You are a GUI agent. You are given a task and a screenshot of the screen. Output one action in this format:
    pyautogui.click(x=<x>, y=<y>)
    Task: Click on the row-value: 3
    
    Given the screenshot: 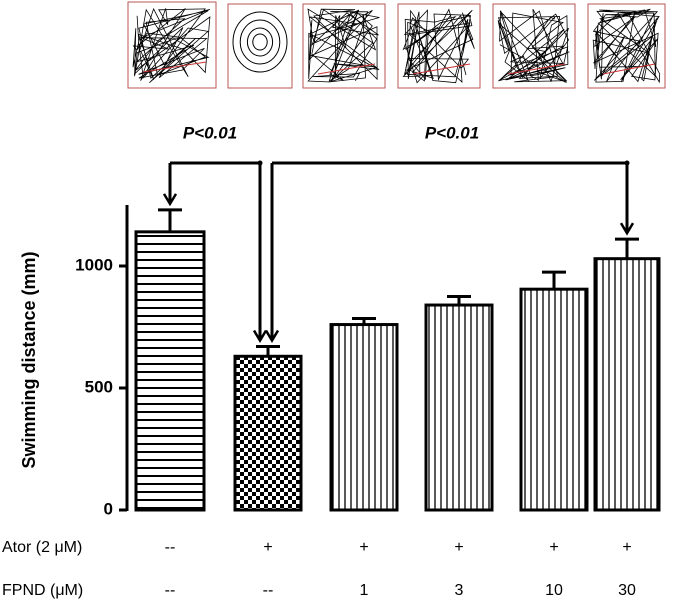 What is the action you would take?
    pyautogui.click(x=459, y=590)
    